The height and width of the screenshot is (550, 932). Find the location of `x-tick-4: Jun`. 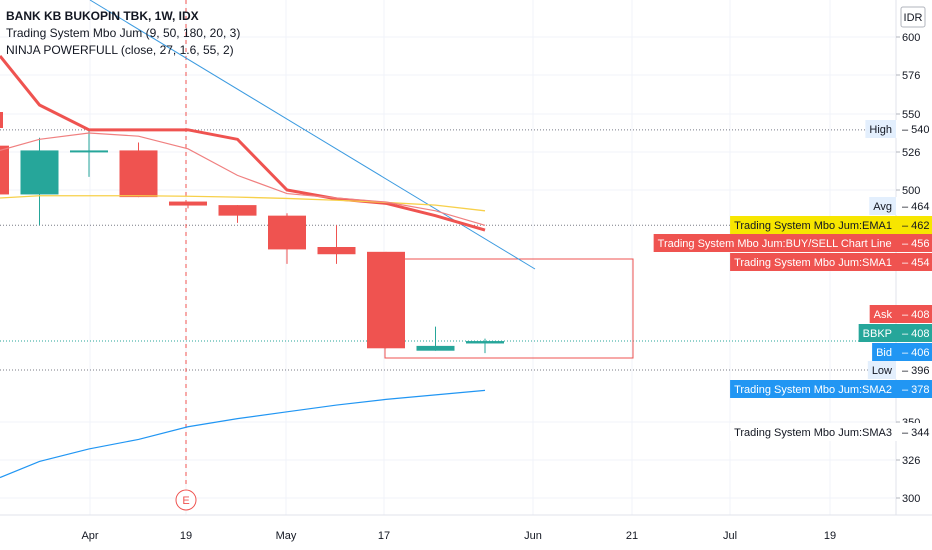

x-tick-4: Jun is located at coordinates (533, 536).